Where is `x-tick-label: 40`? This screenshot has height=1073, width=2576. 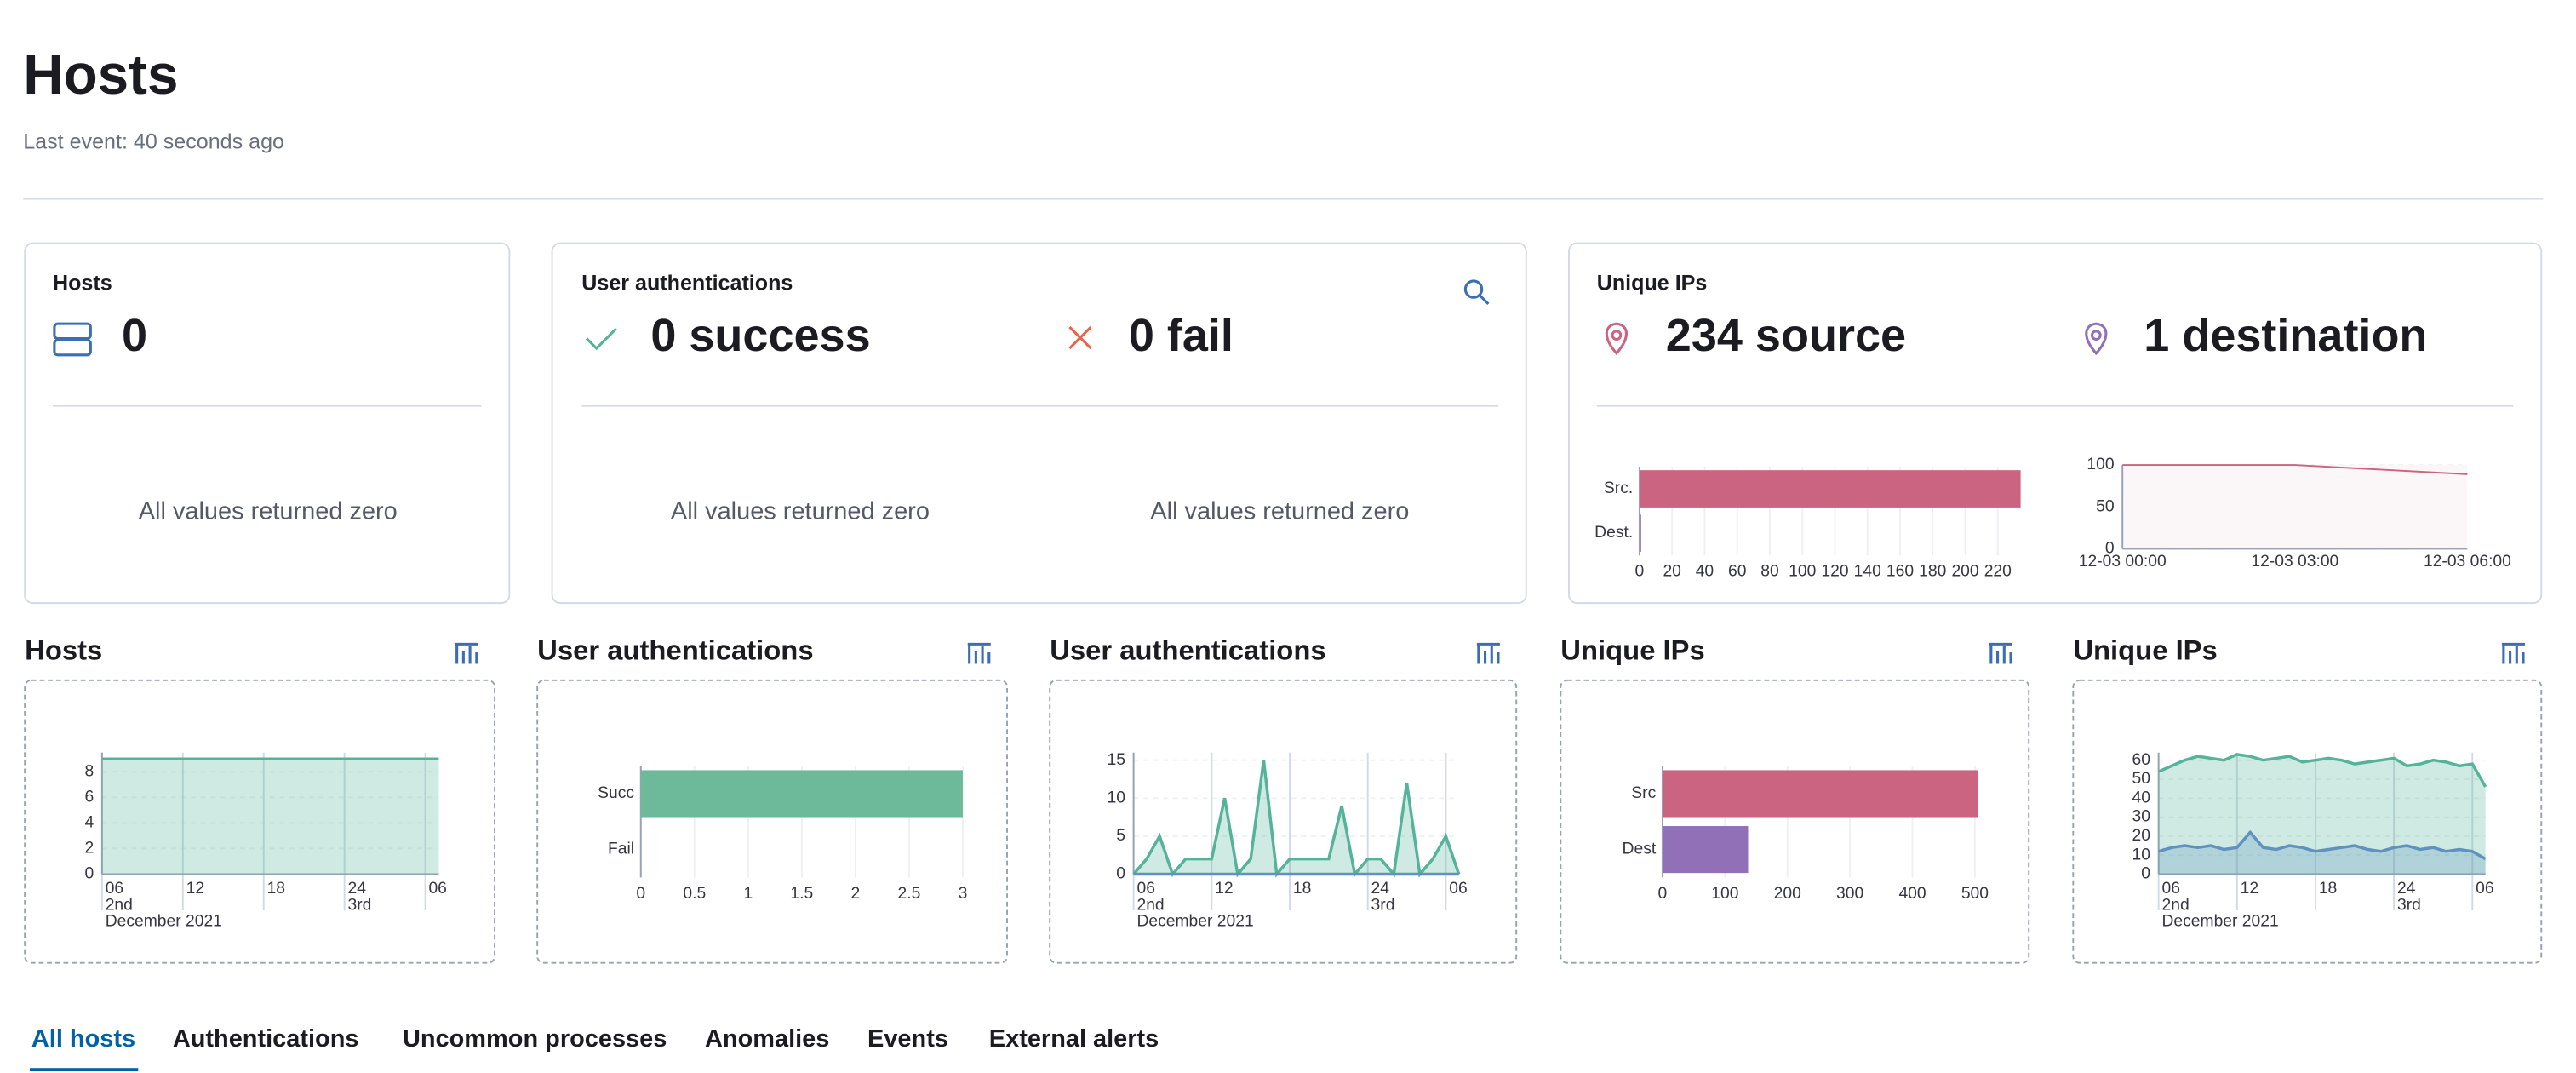
x-tick-label: 40 is located at coordinates (1705, 572).